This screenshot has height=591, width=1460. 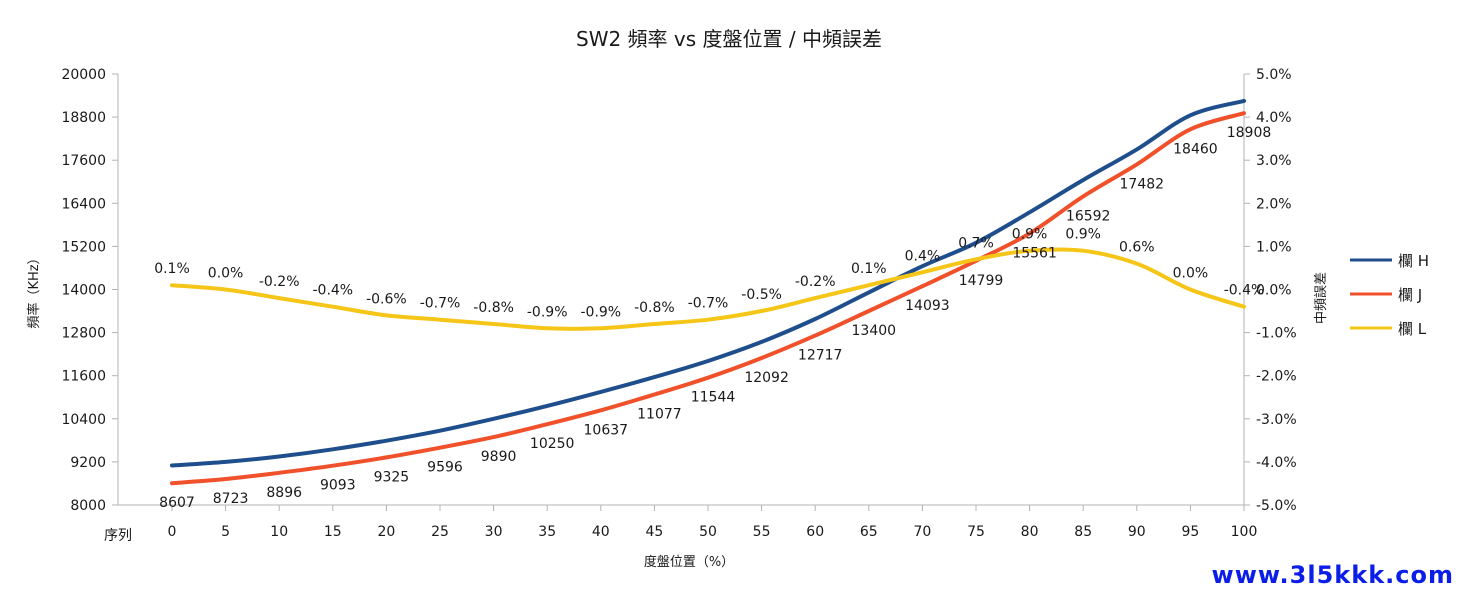 What do you see at coordinates (83, 377) in the screenshot?
I see `y-tick-label: 11600` at bounding box center [83, 377].